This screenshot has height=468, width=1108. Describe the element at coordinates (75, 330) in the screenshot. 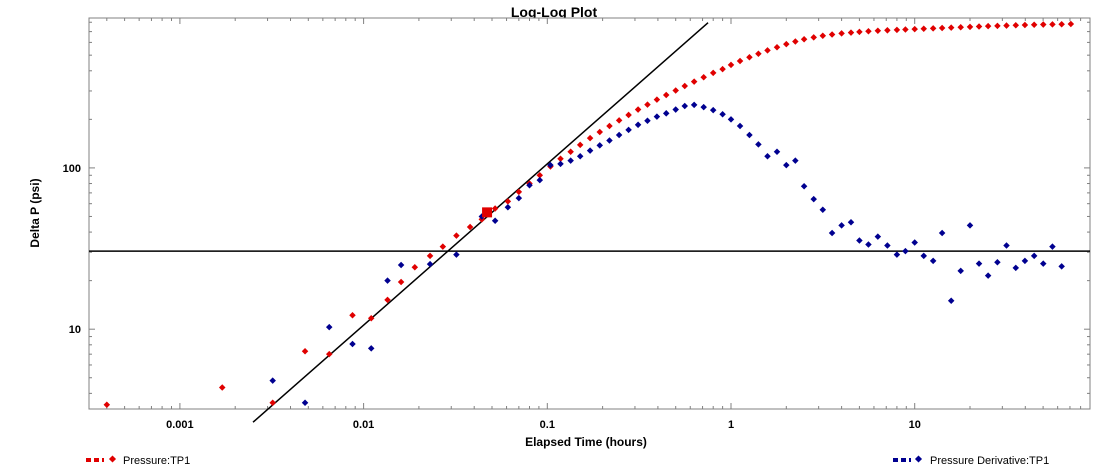

I see `y-tick-label: 10` at that location.